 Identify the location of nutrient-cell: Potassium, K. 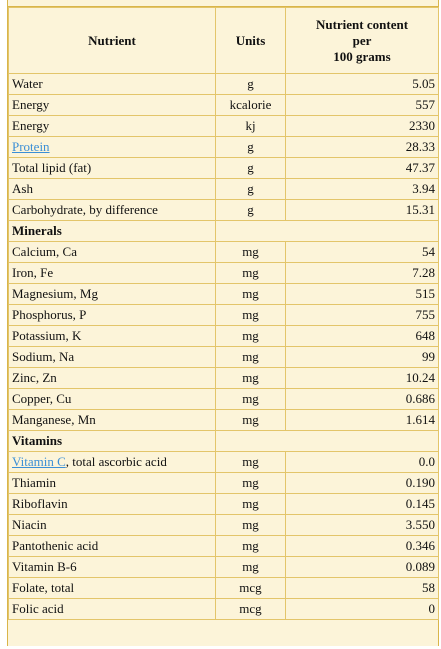
(112, 336).